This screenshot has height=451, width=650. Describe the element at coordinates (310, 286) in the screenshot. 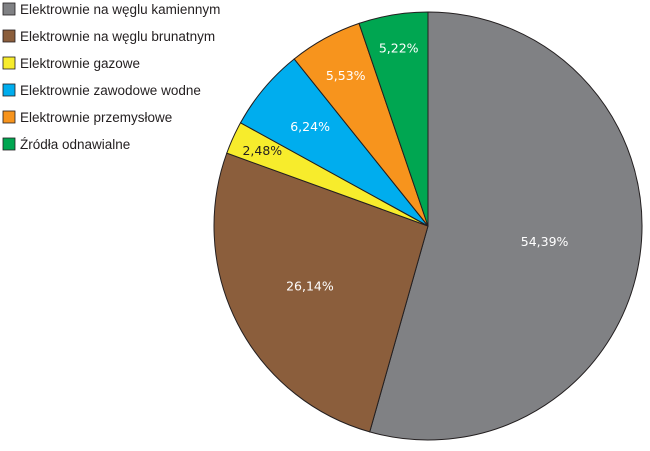

I see `slice-value-label: 26,14%` at that location.